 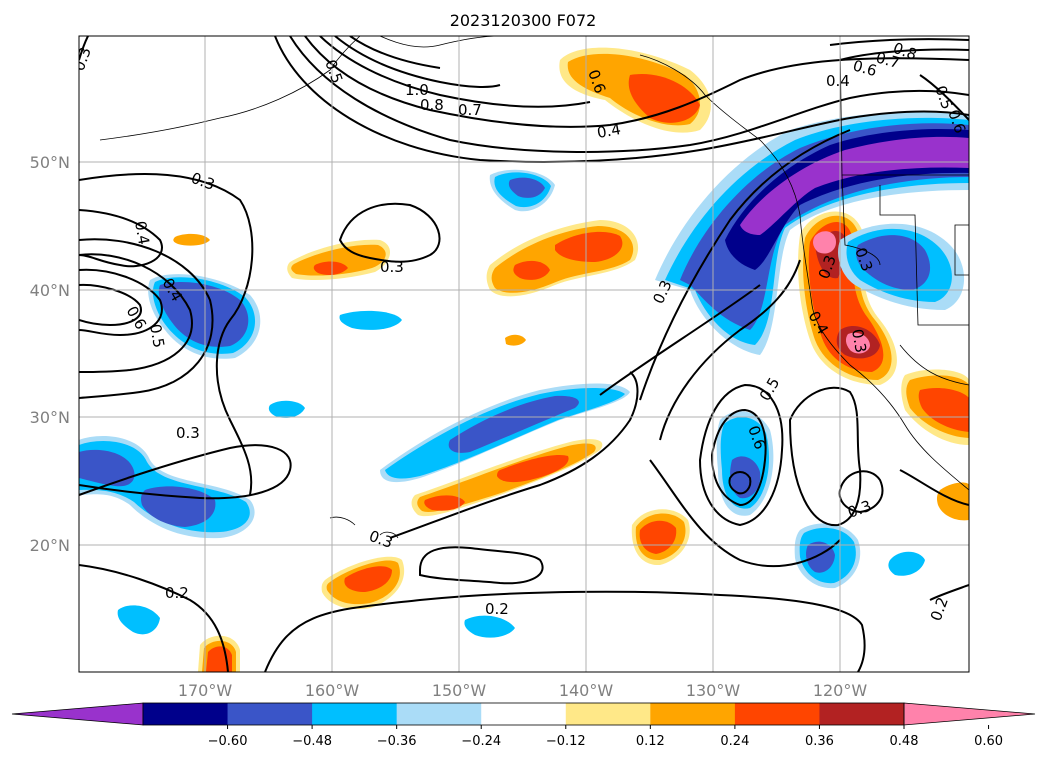 What do you see at coordinates (901, 266) in the screenshot?
I see `negative-anomaly-interior` at bounding box center [901, 266].